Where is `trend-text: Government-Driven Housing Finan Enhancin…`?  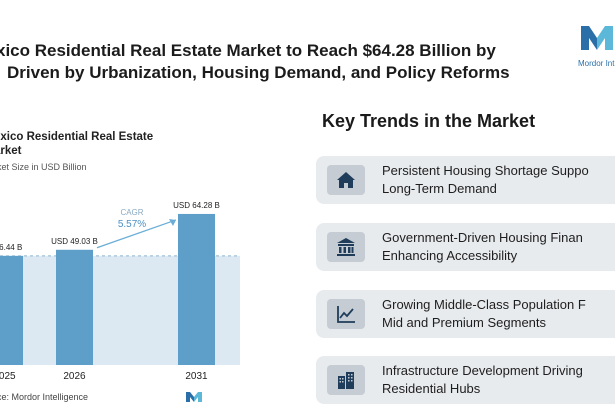
trend-text: Government-Driven Housing Finan Enhancin… is located at coordinates (482, 247).